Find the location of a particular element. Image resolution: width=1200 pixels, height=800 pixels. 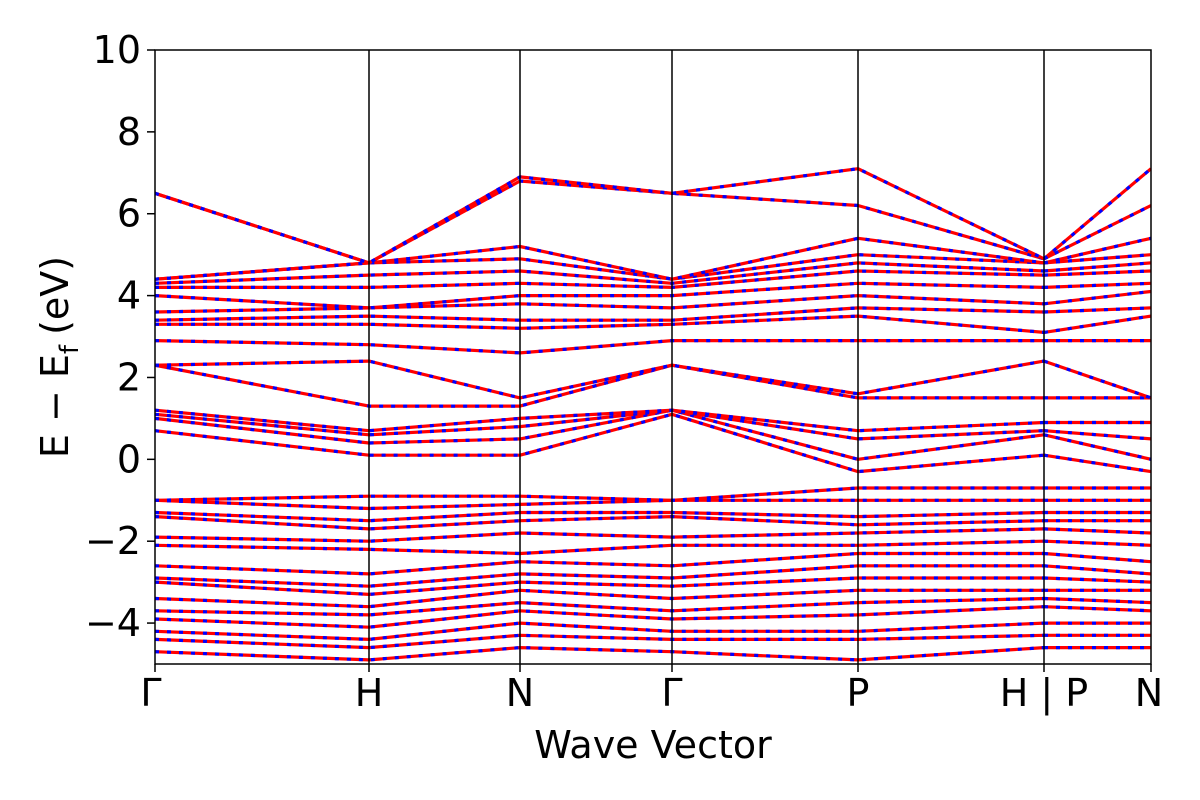

x-tick-label-0: Γ is located at coordinates (150, 693).